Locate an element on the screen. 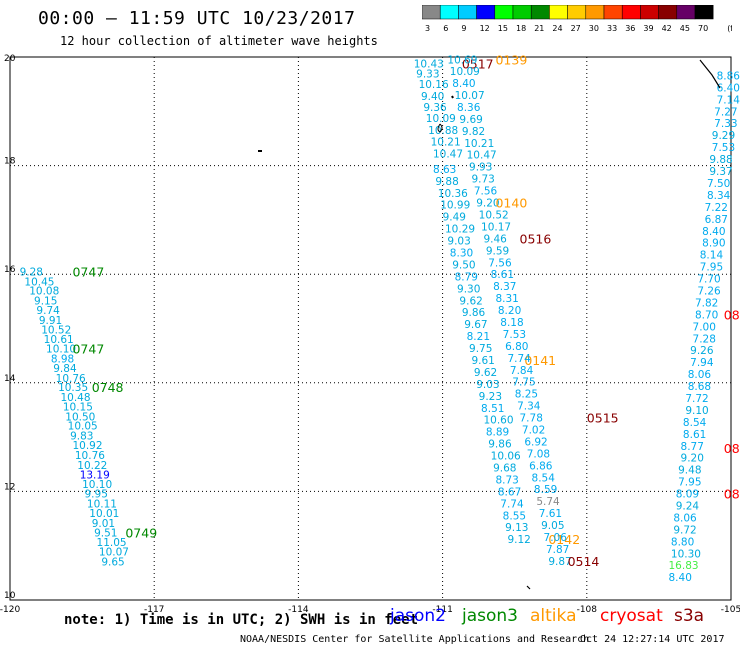 The image size is (740, 650). swh-value-jason2: 10.15 is located at coordinates (78, 408).